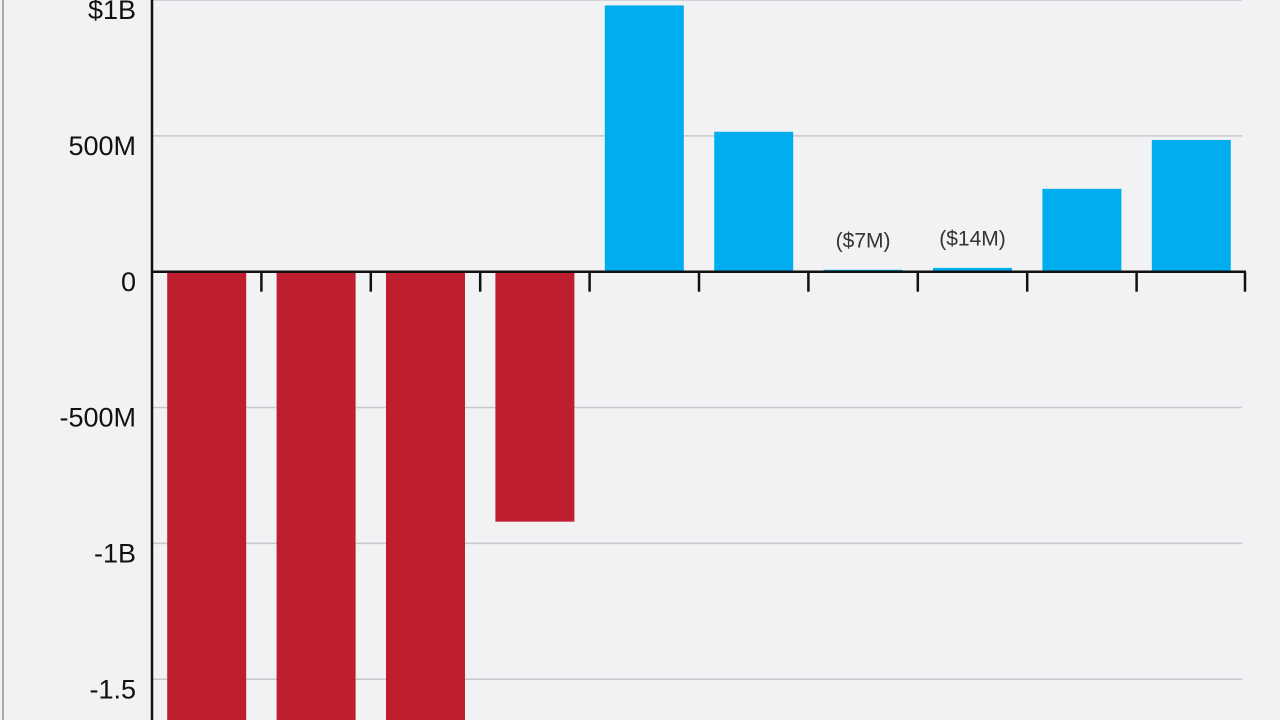  What do you see at coordinates (863, 240) in the screenshot?
I see `value-label: ($7M)` at bounding box center [863, 240].